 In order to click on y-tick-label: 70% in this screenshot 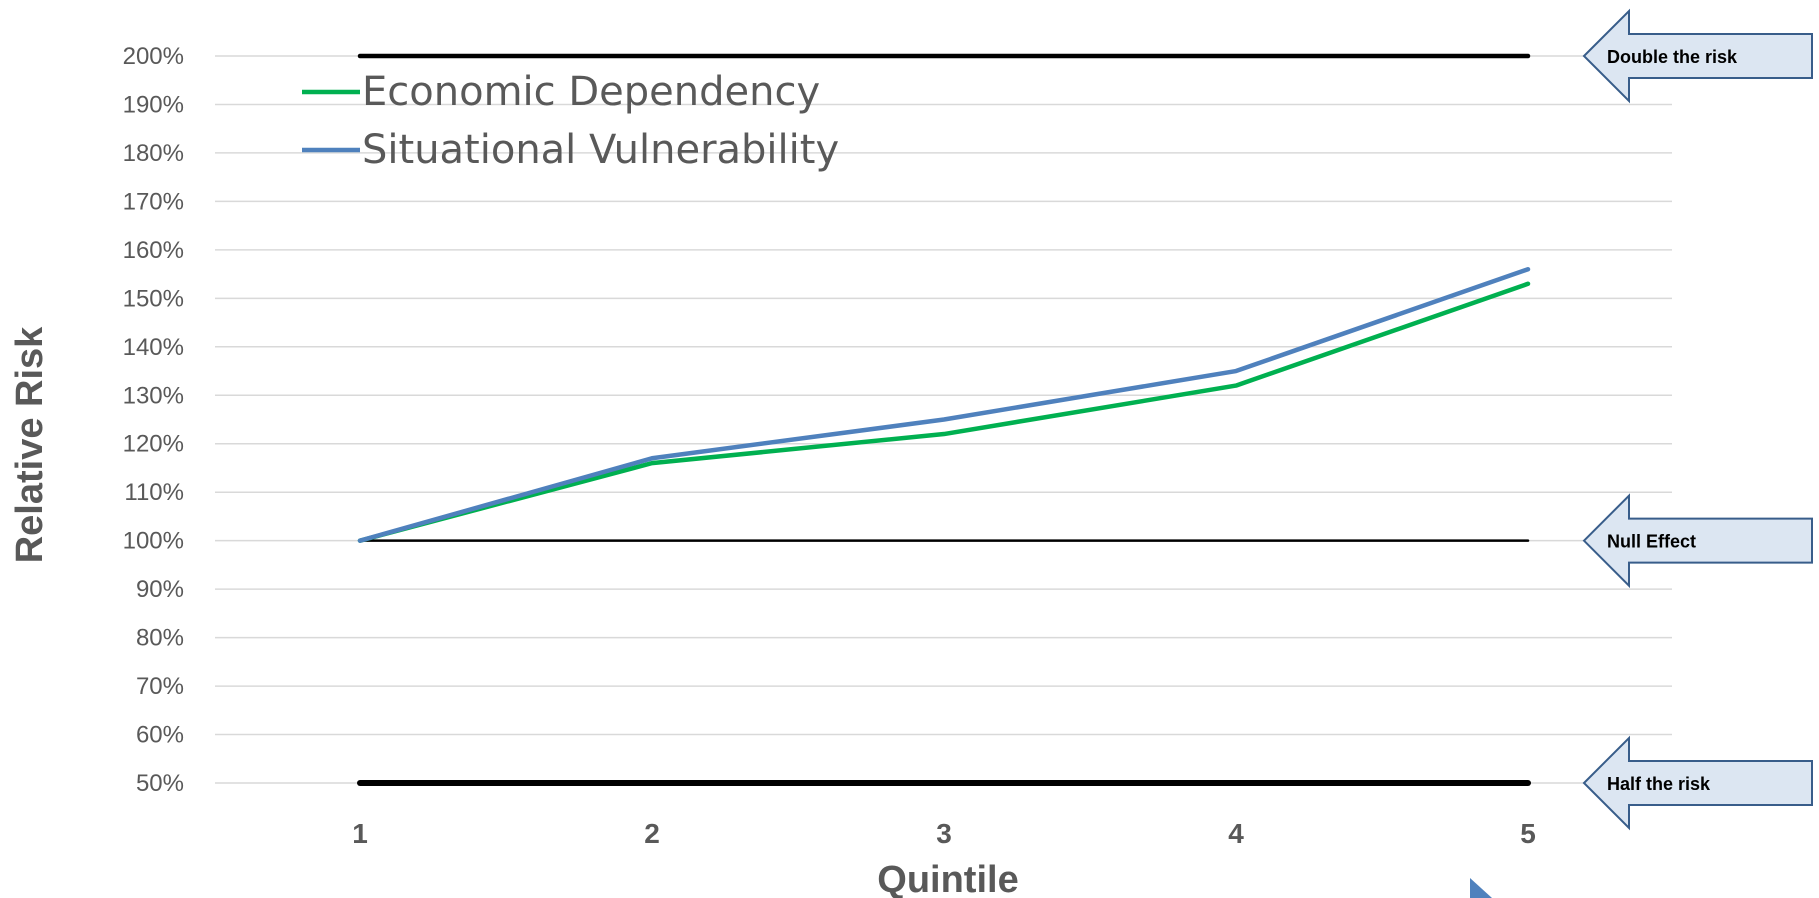, I will do `click(160, 686)`.